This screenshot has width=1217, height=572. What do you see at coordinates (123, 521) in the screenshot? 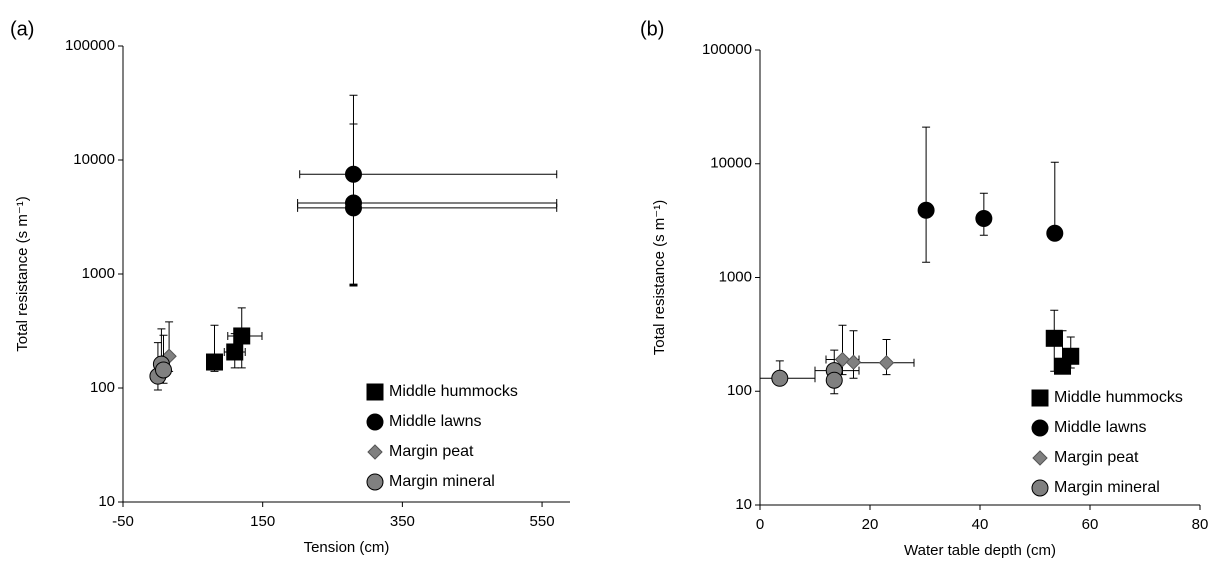
I see `x-tick-label: -50` at bounding box center [123, 521].